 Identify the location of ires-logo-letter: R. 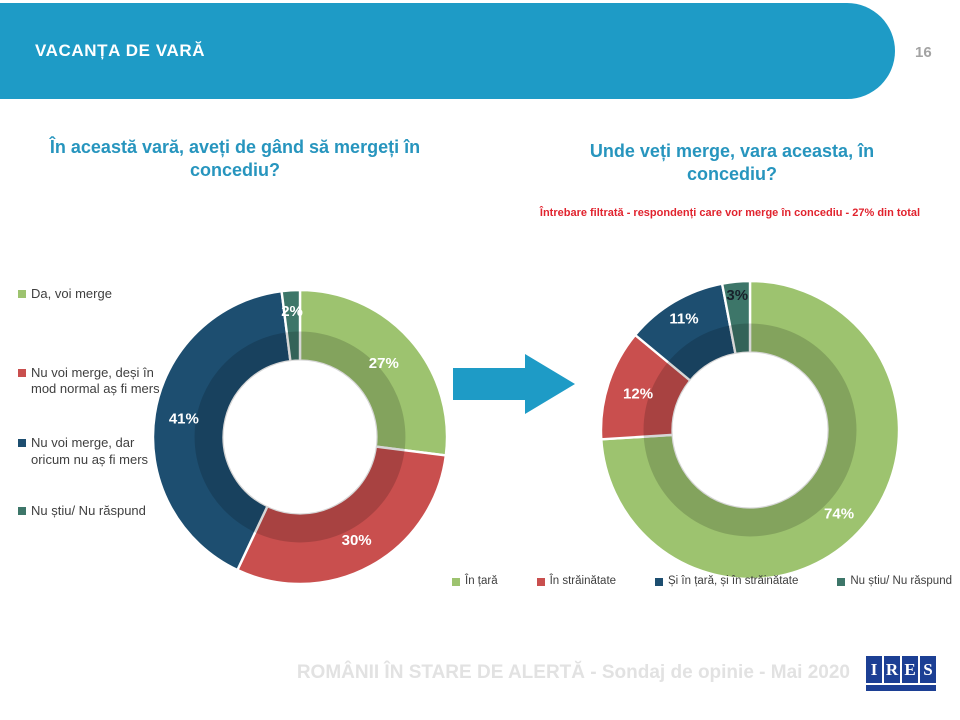
(892, 669).